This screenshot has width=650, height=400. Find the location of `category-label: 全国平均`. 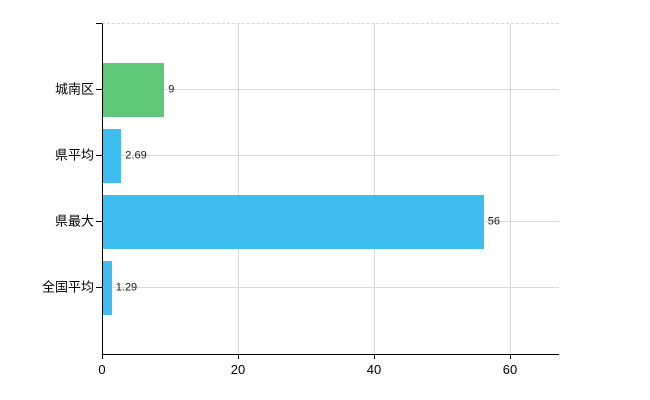

category-label: 全国平均 is located at coordinates (67, 287).